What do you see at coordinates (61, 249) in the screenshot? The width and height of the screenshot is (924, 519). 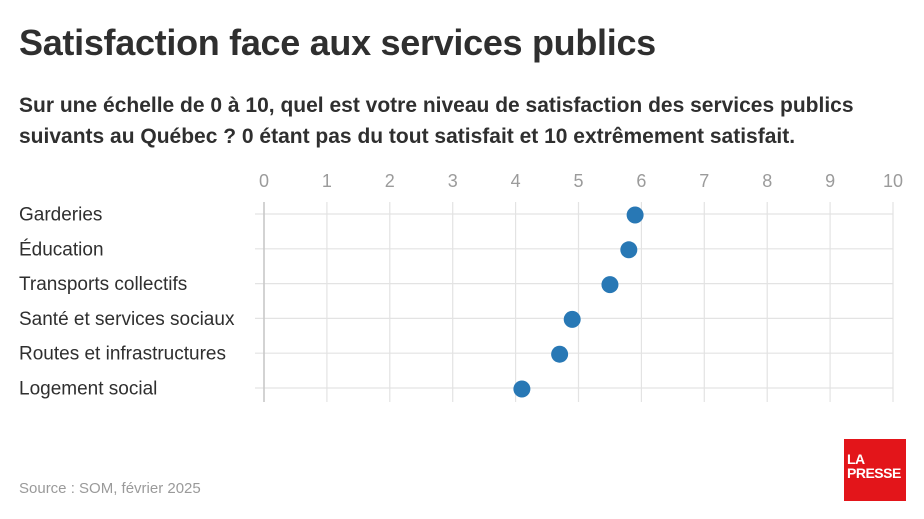 I see `category-label: Éducation` at bounding box center [61, 249].